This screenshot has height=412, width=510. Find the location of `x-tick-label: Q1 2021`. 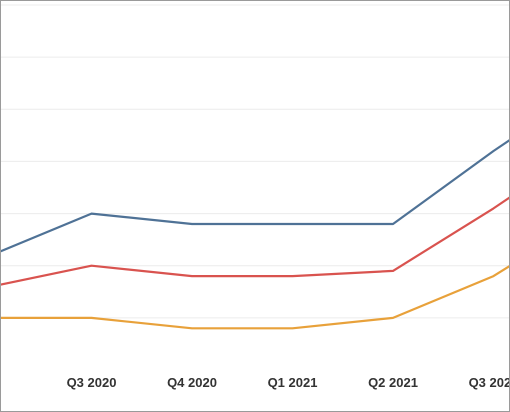

x-tick-label: Q1 2021 is located at coordinates (293, 382).